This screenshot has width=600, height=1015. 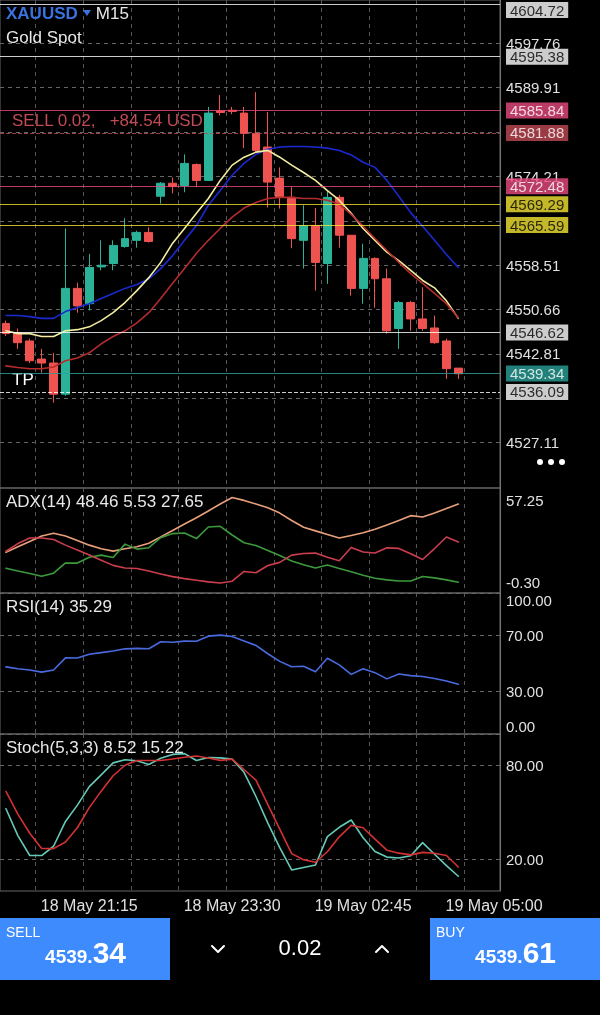 What do you see at coordinates (105, 501) in the screenshot?
I see `chart-title: ADX(14) 48.46 5.53 27.65` at bounding box center [105, 501].